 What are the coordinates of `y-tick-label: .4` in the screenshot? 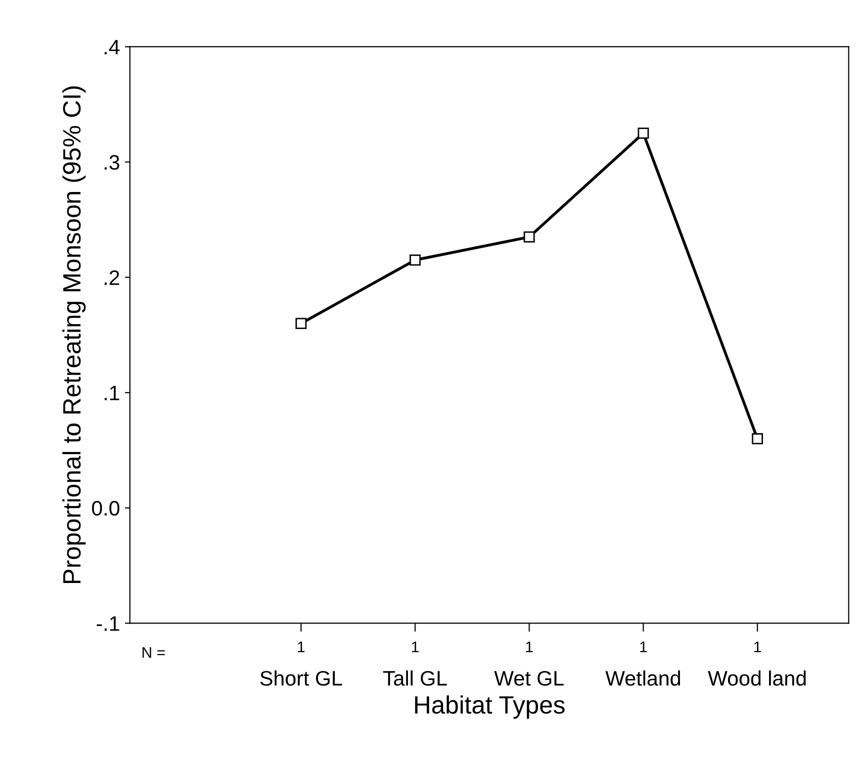 It's located at (112, 47).